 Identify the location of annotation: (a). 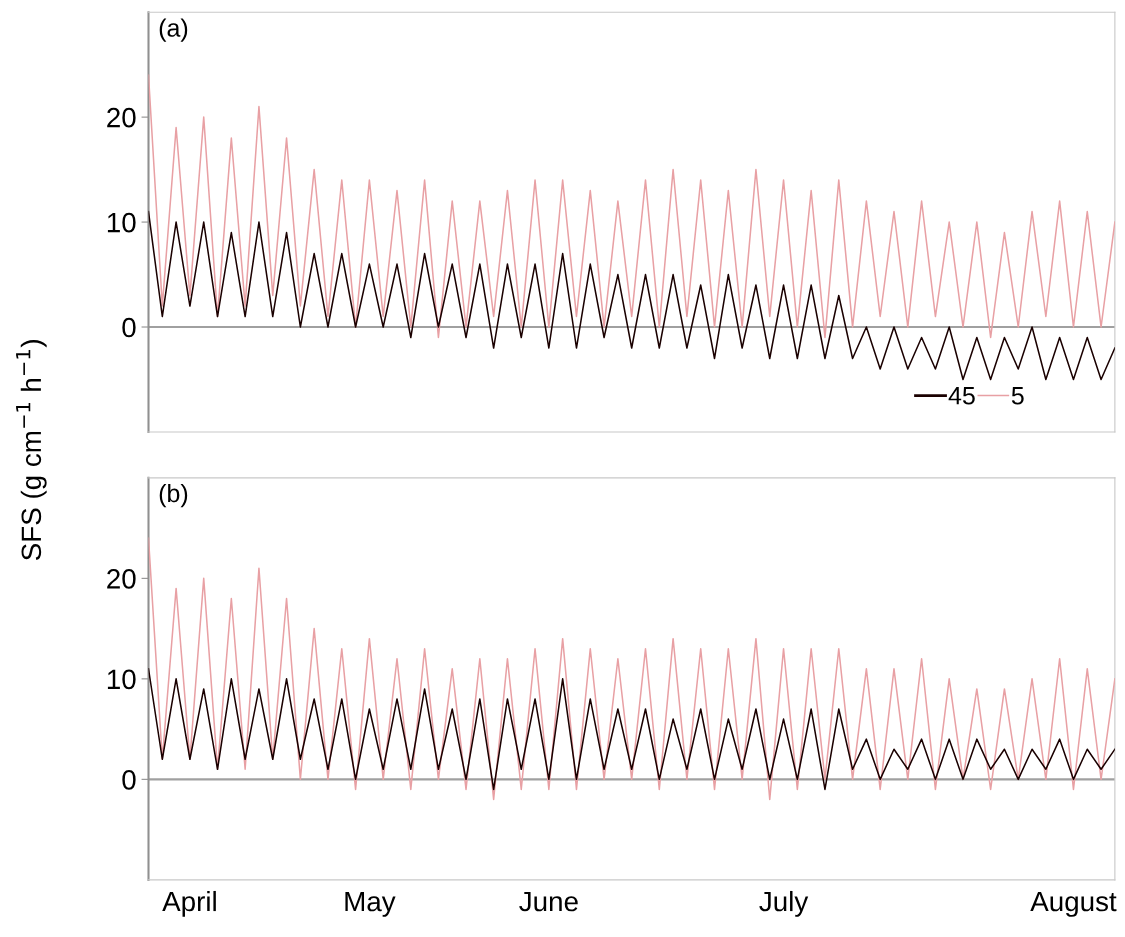
(173, 30).